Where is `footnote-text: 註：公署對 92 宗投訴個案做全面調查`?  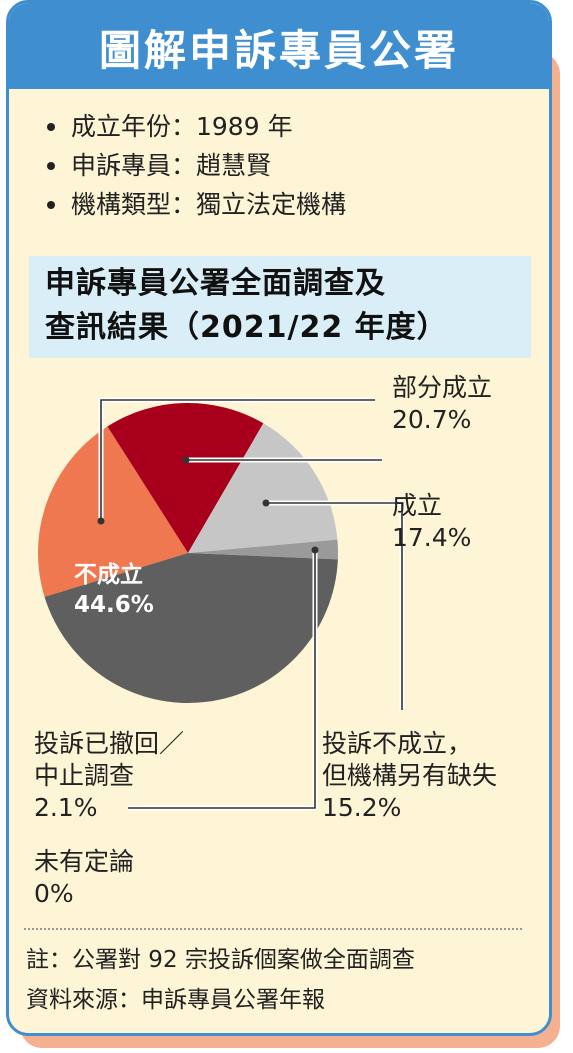 footnote-text: 註：公署對 92 宗投訴個案做全面調查 is located at coordinates (220, 960).